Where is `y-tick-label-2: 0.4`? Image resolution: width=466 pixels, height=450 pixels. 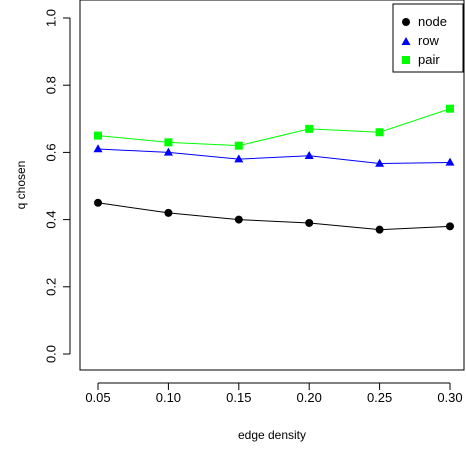
y-tick-label-2: 0.4 is located at coordinates (50, 220).